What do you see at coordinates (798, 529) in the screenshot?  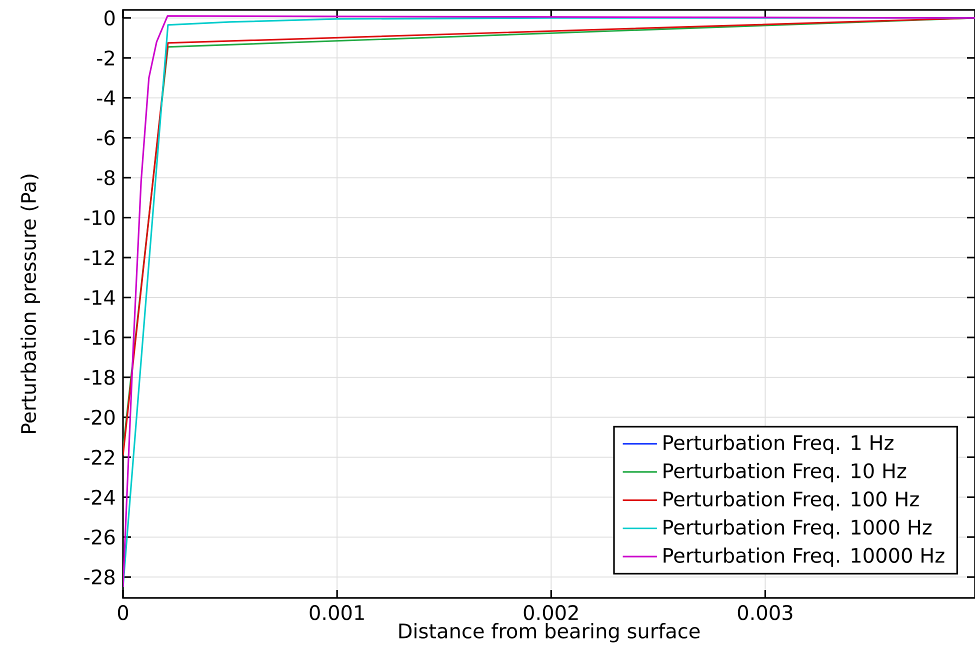 I see `legend-label: Perturbation Freq. 1000 Hz` at bounding box center [798, 529].